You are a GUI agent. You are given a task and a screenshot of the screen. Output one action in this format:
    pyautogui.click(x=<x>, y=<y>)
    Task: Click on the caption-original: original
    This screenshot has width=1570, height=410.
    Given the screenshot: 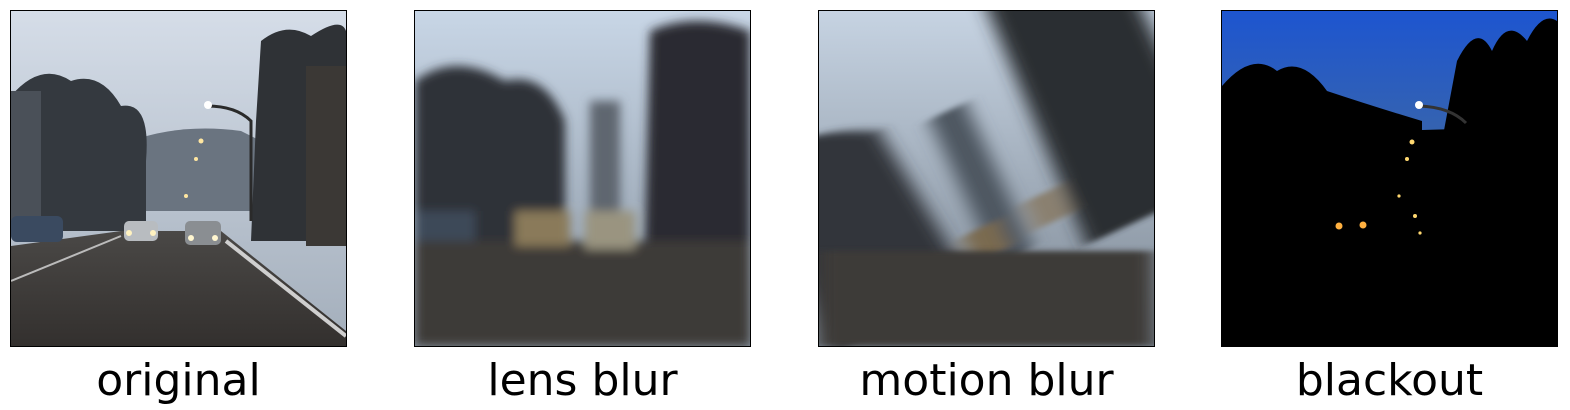 What is the action you would take?
    pyautogui.click(x=178, y=380)
    